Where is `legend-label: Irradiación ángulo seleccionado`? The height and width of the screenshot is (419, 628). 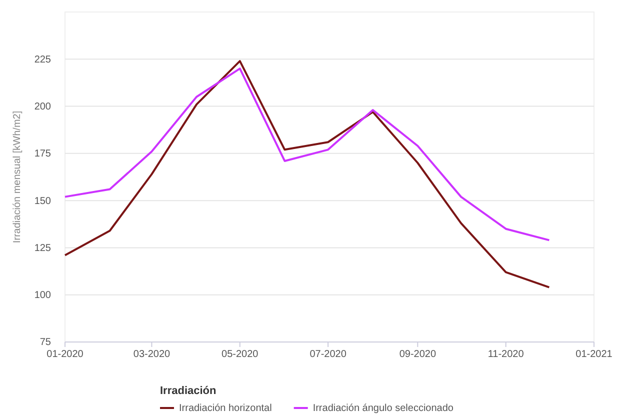
legend-label: Irradiación ángulo seleccionado is located at coordinates (383, 408).